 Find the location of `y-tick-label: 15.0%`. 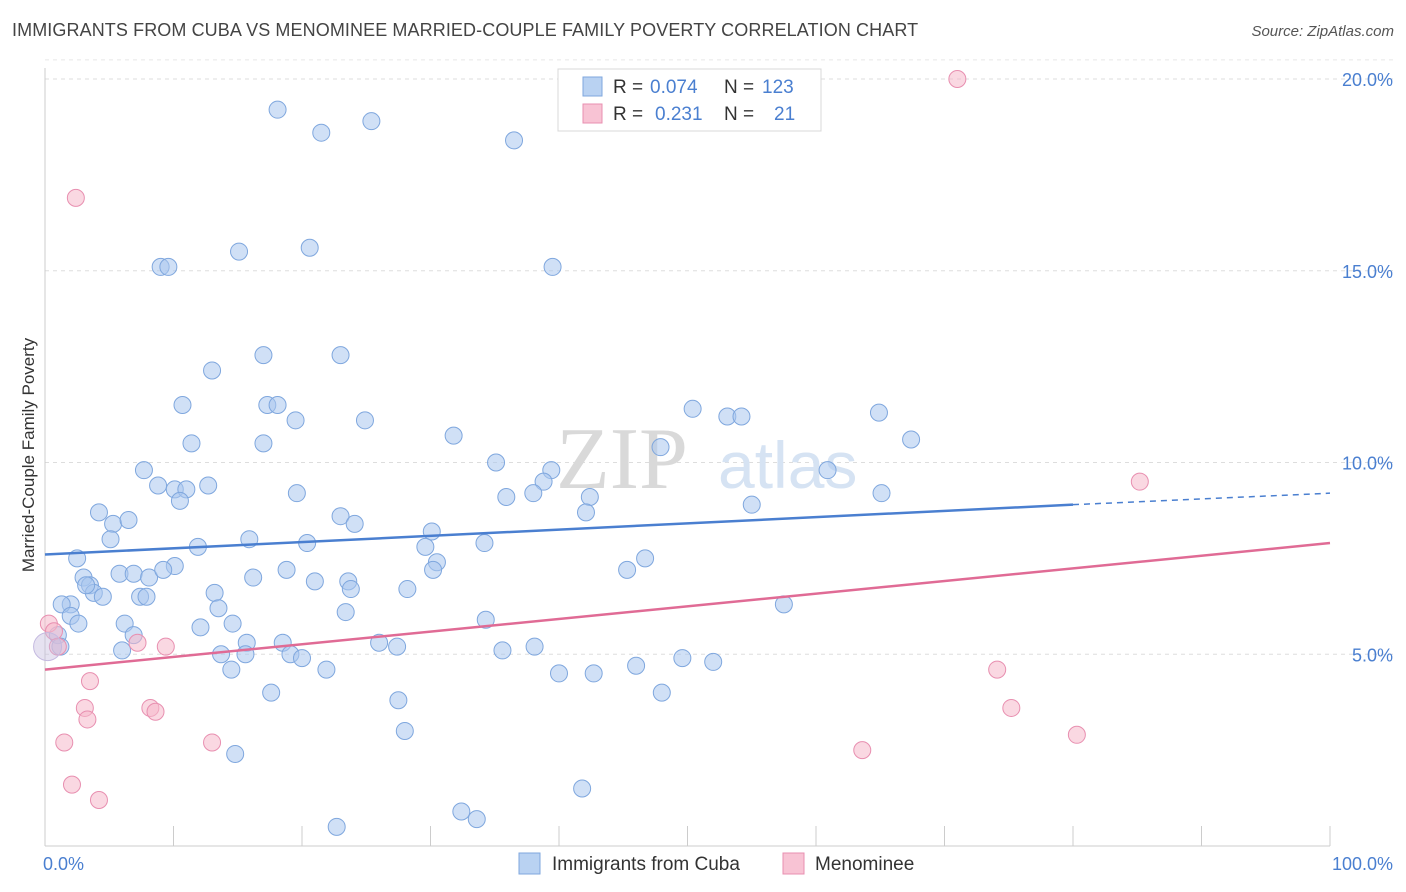

y-tick-label: 15.0% is located at coordinates (1367, 272).